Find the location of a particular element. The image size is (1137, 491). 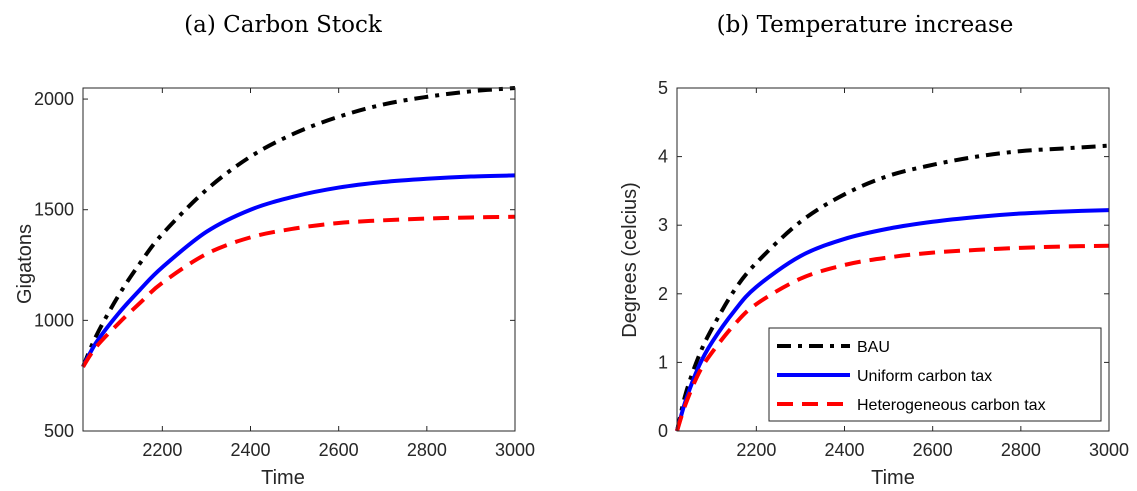

y-tick-label: 5 is located at coordinates (663, 88).